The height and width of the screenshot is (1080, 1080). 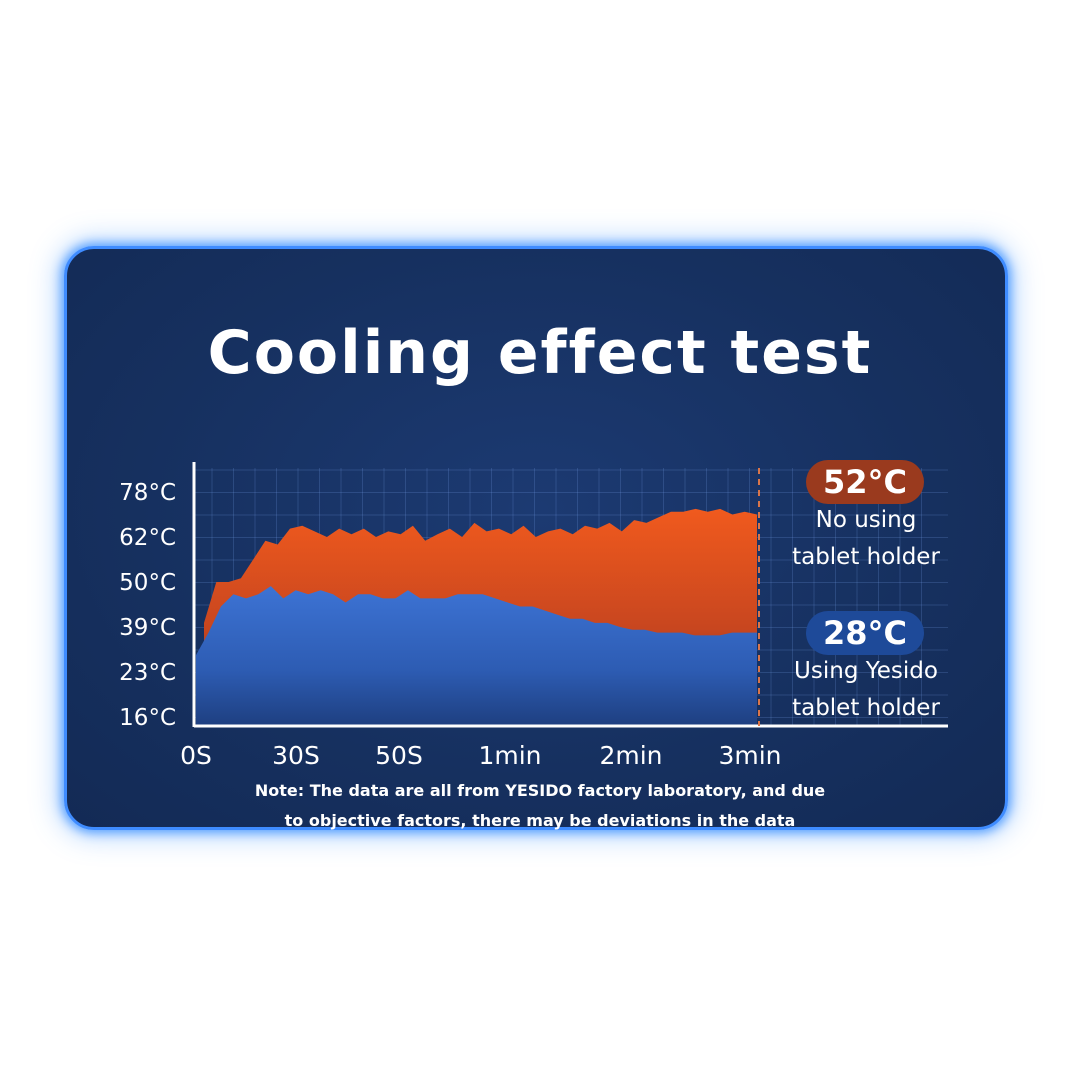 I want to click on y-tick-label: 50°C, so click(x=147, y=583).